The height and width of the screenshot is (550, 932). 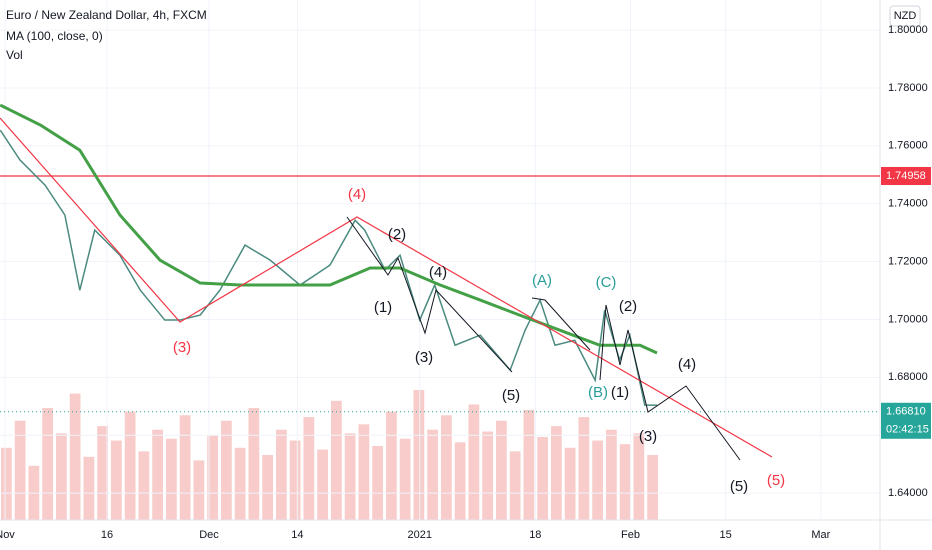 What do you see at coordinates (908, 30) in the screenshot?
I see `y-tick-label: 1.80000` at bounding box center [908, 30].